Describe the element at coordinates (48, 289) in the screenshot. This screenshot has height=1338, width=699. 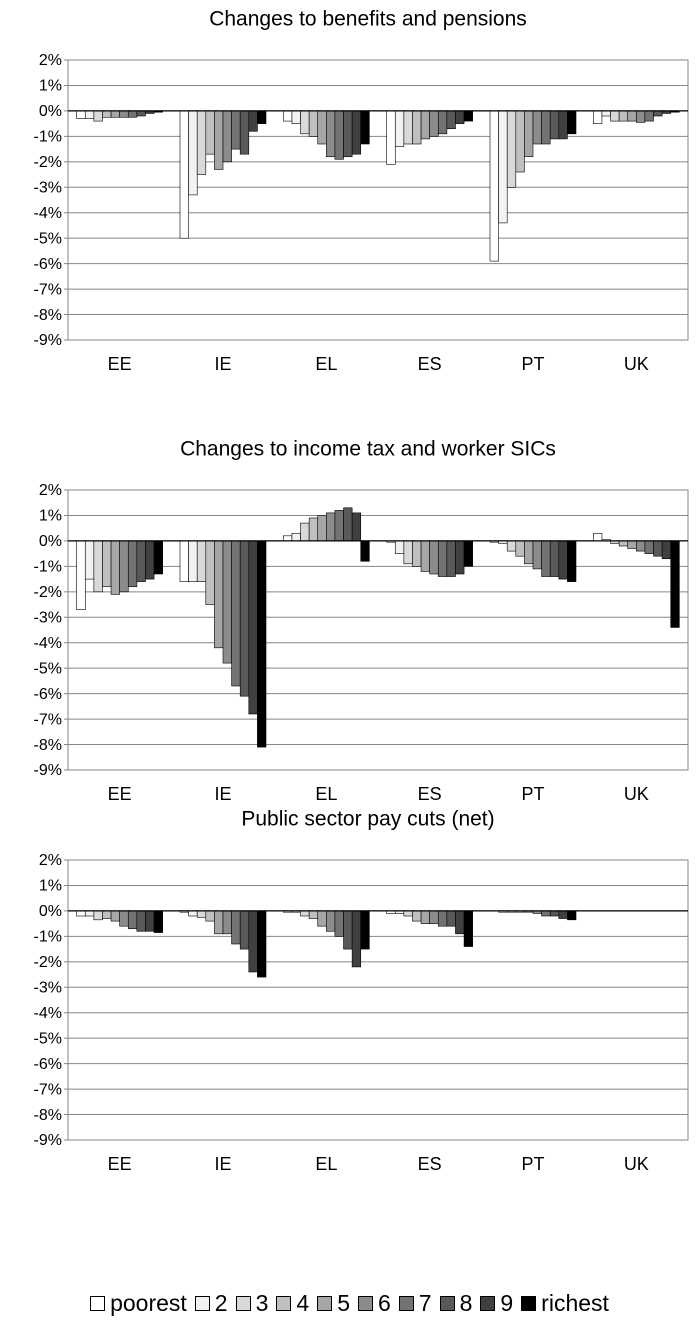
I see `y-tick-label: -7%` at that location.